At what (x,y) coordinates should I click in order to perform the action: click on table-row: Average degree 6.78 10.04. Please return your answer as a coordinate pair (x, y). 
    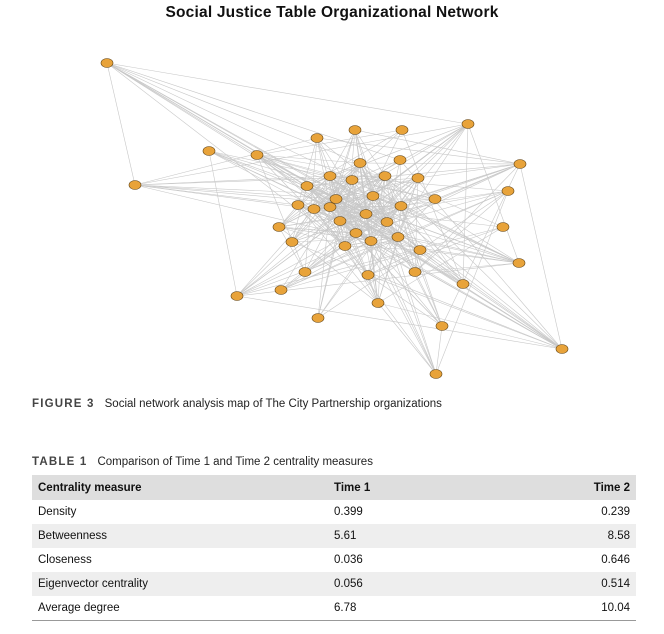
    Looking at the image, I should click on (334, 608).